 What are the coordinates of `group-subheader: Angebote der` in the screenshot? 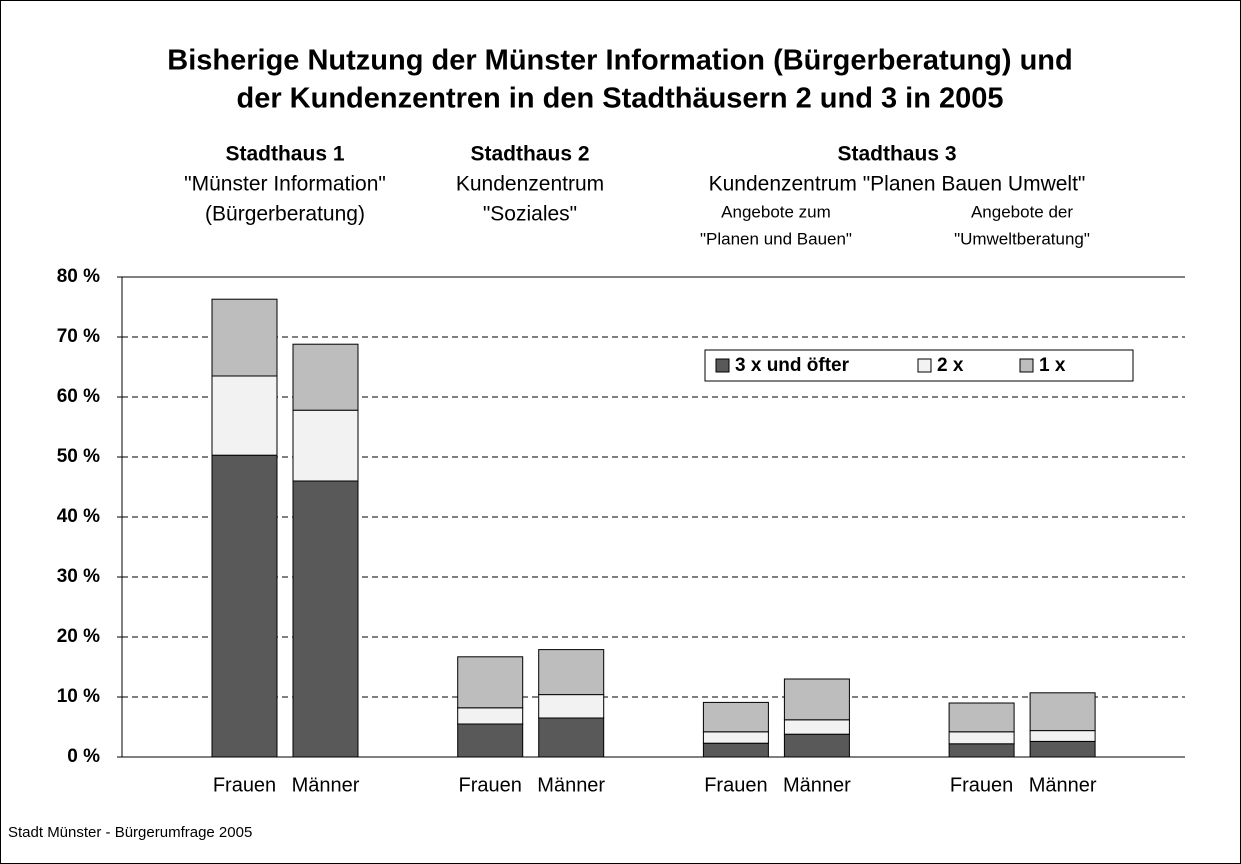 It's located at (1022, 211).